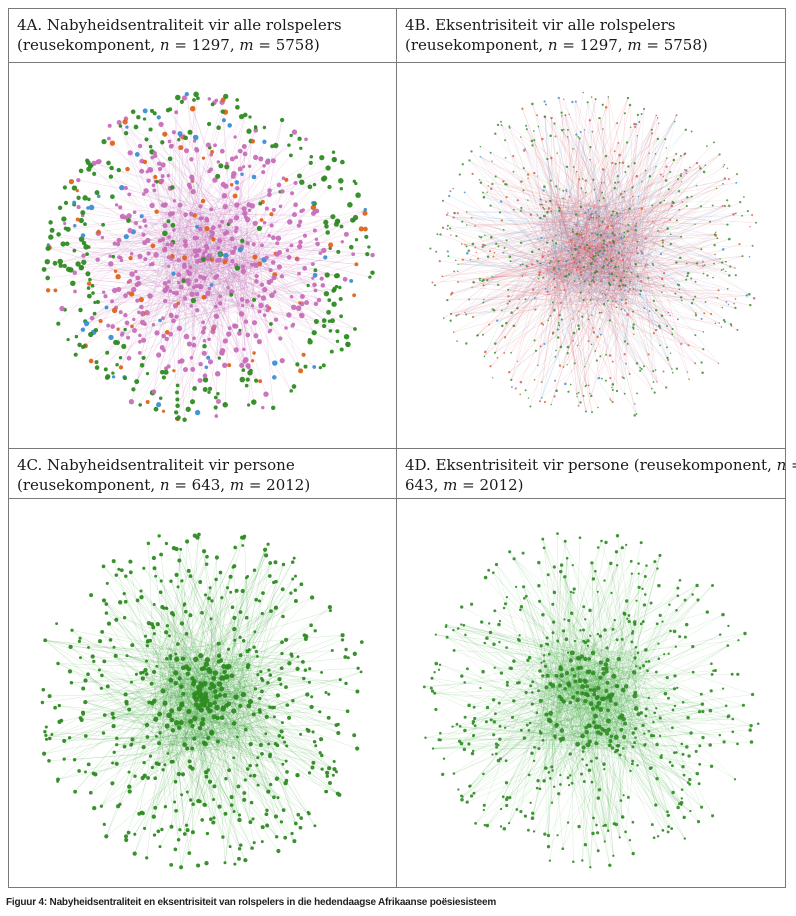 This screenshot has width=796, height=916. What do you see at coordinates (674, 45) in the screenshot?
I see `panel-4b-m-value: = 5758)` at bounding box center [674, 45].